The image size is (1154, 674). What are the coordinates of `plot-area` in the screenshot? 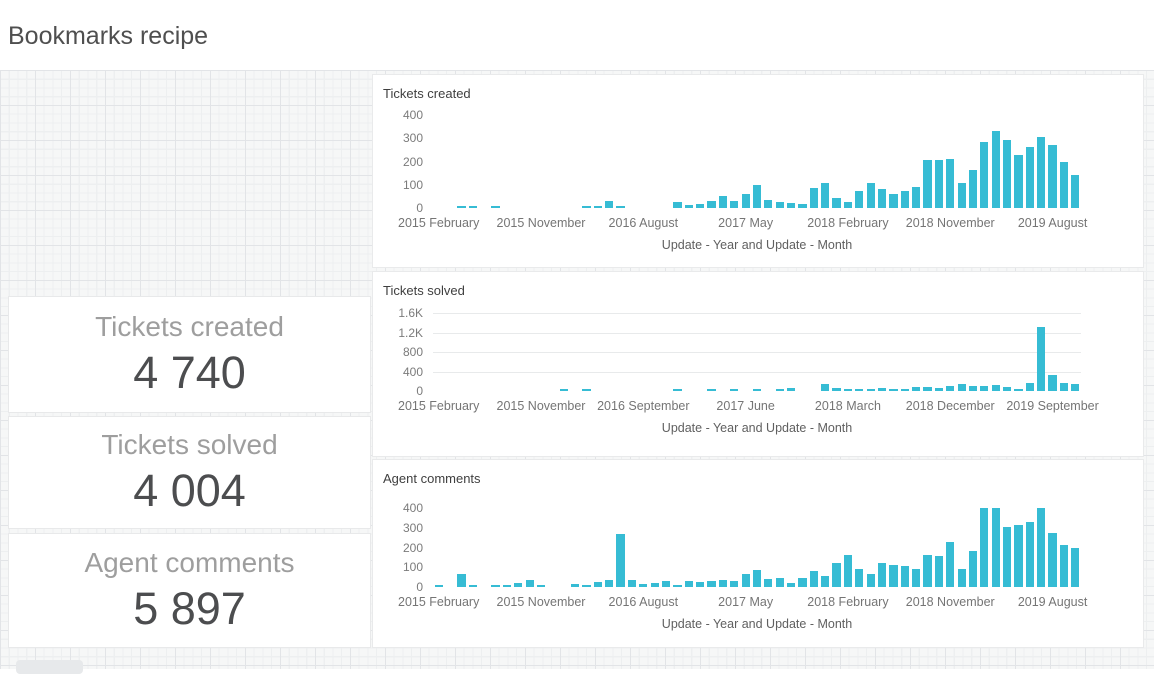 It's located at (757, 352).